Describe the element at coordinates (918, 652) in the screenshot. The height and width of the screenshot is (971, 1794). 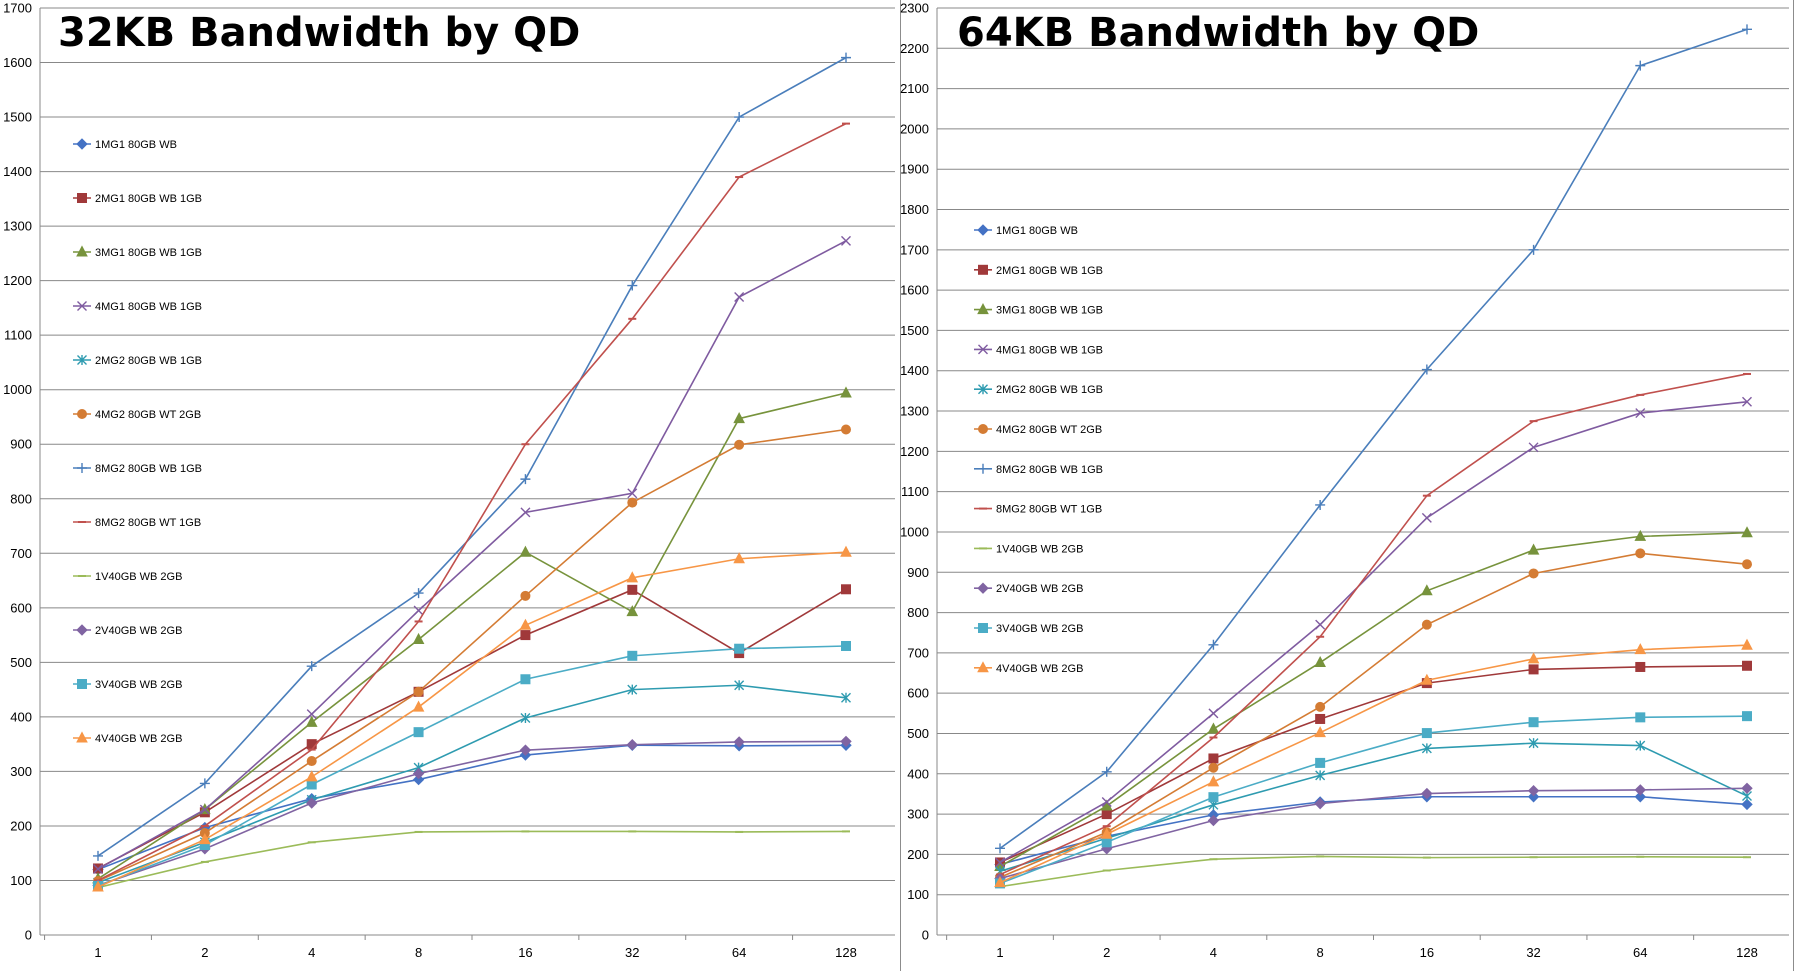
I see `y-tick-label: 700` at that location.